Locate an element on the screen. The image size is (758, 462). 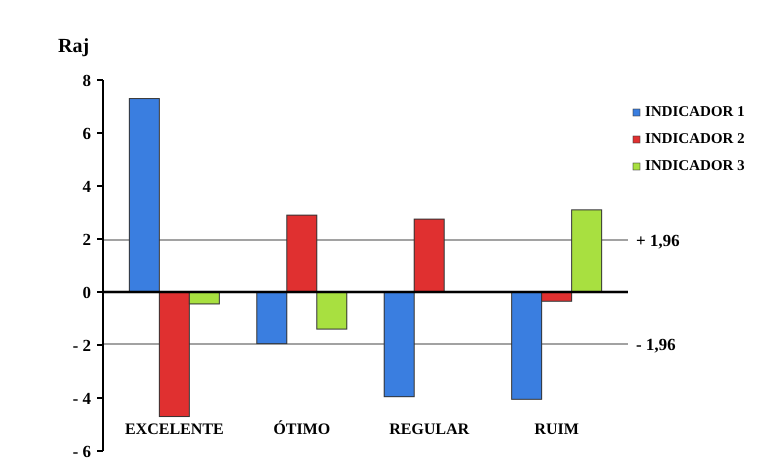
legend-label: INDICADOR 3 is located at coordinates (695, 166).